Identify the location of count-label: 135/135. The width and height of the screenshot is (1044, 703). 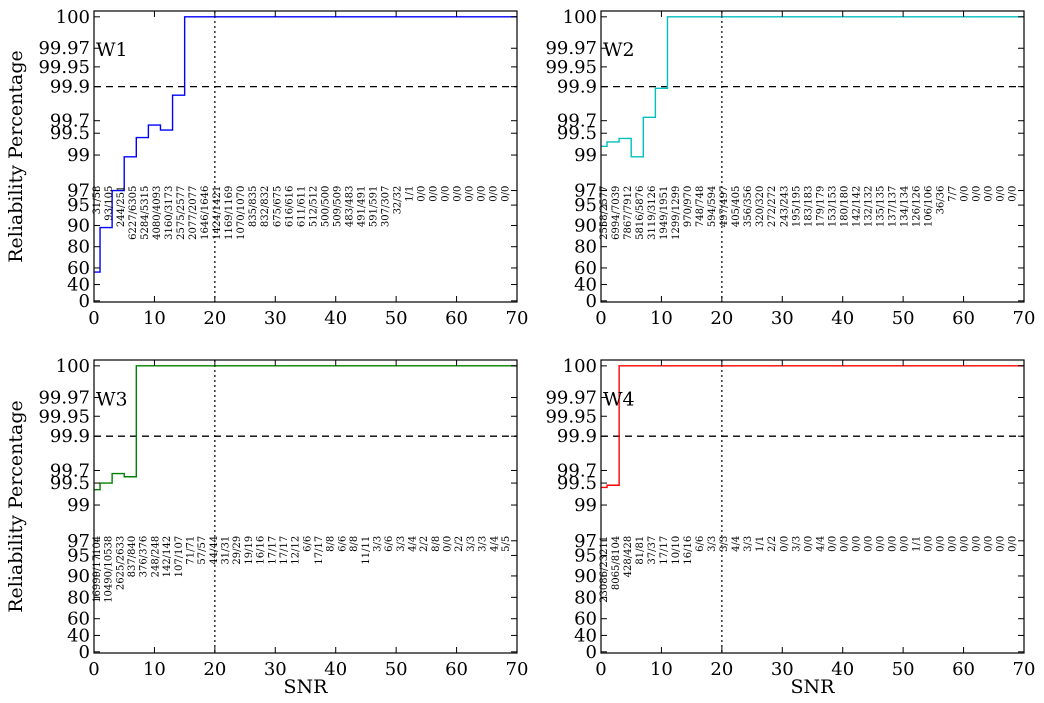
(880, 207).